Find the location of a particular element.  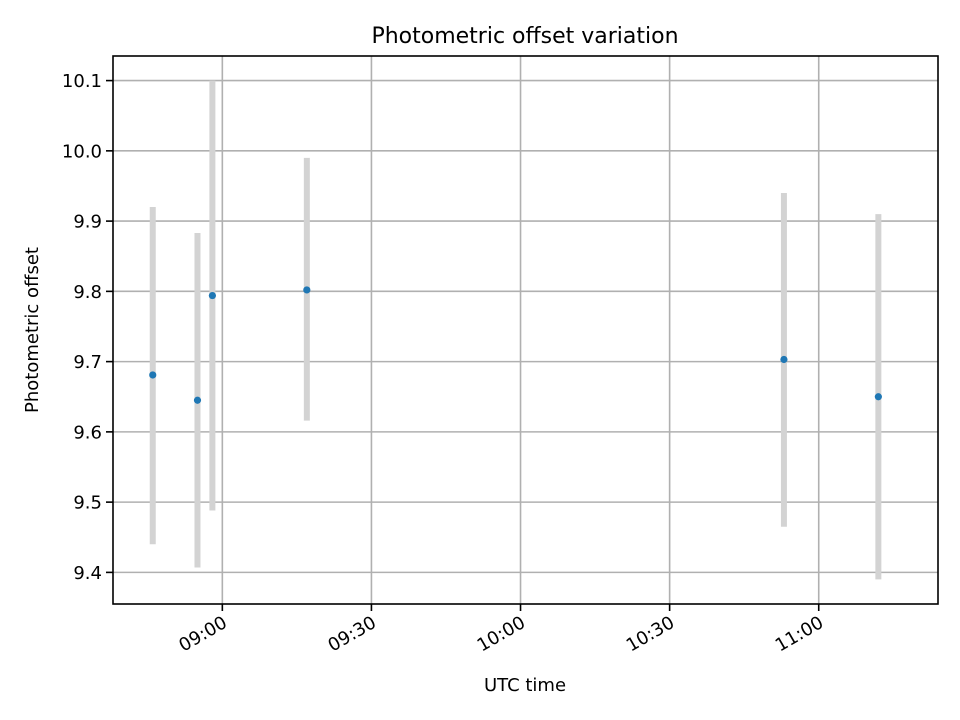

chart-title: Photometric offset variation is located at coordinates (524, 36).